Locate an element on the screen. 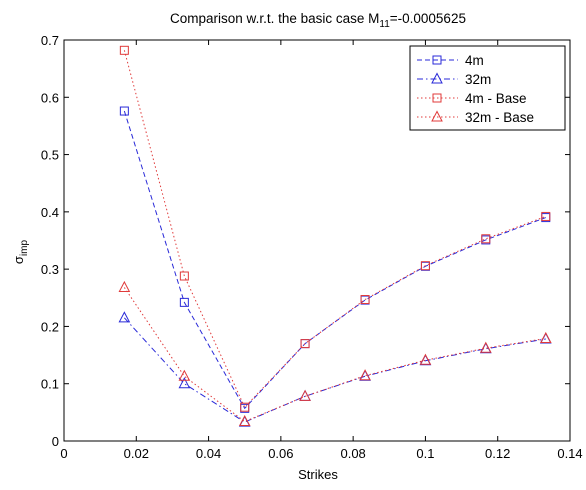 This screenshot has height=490, width=586. y-tick-label: 0.3 is located at coordinates (50, 269).